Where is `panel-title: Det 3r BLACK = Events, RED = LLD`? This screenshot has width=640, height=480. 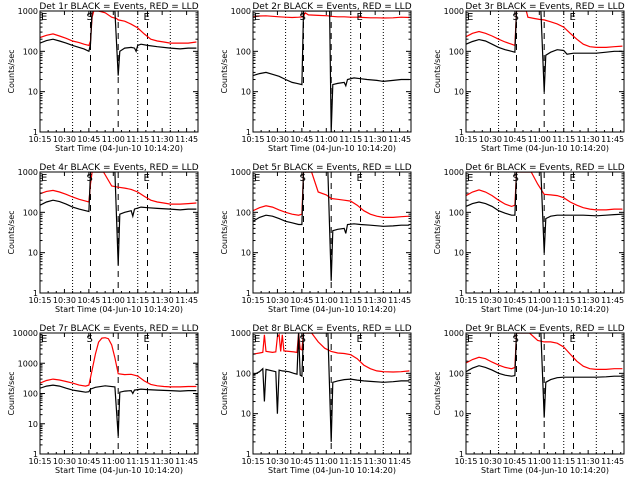
panel-title: Det 3r BLACK = Events, RED = LLD is located at coordinates (544, 7).